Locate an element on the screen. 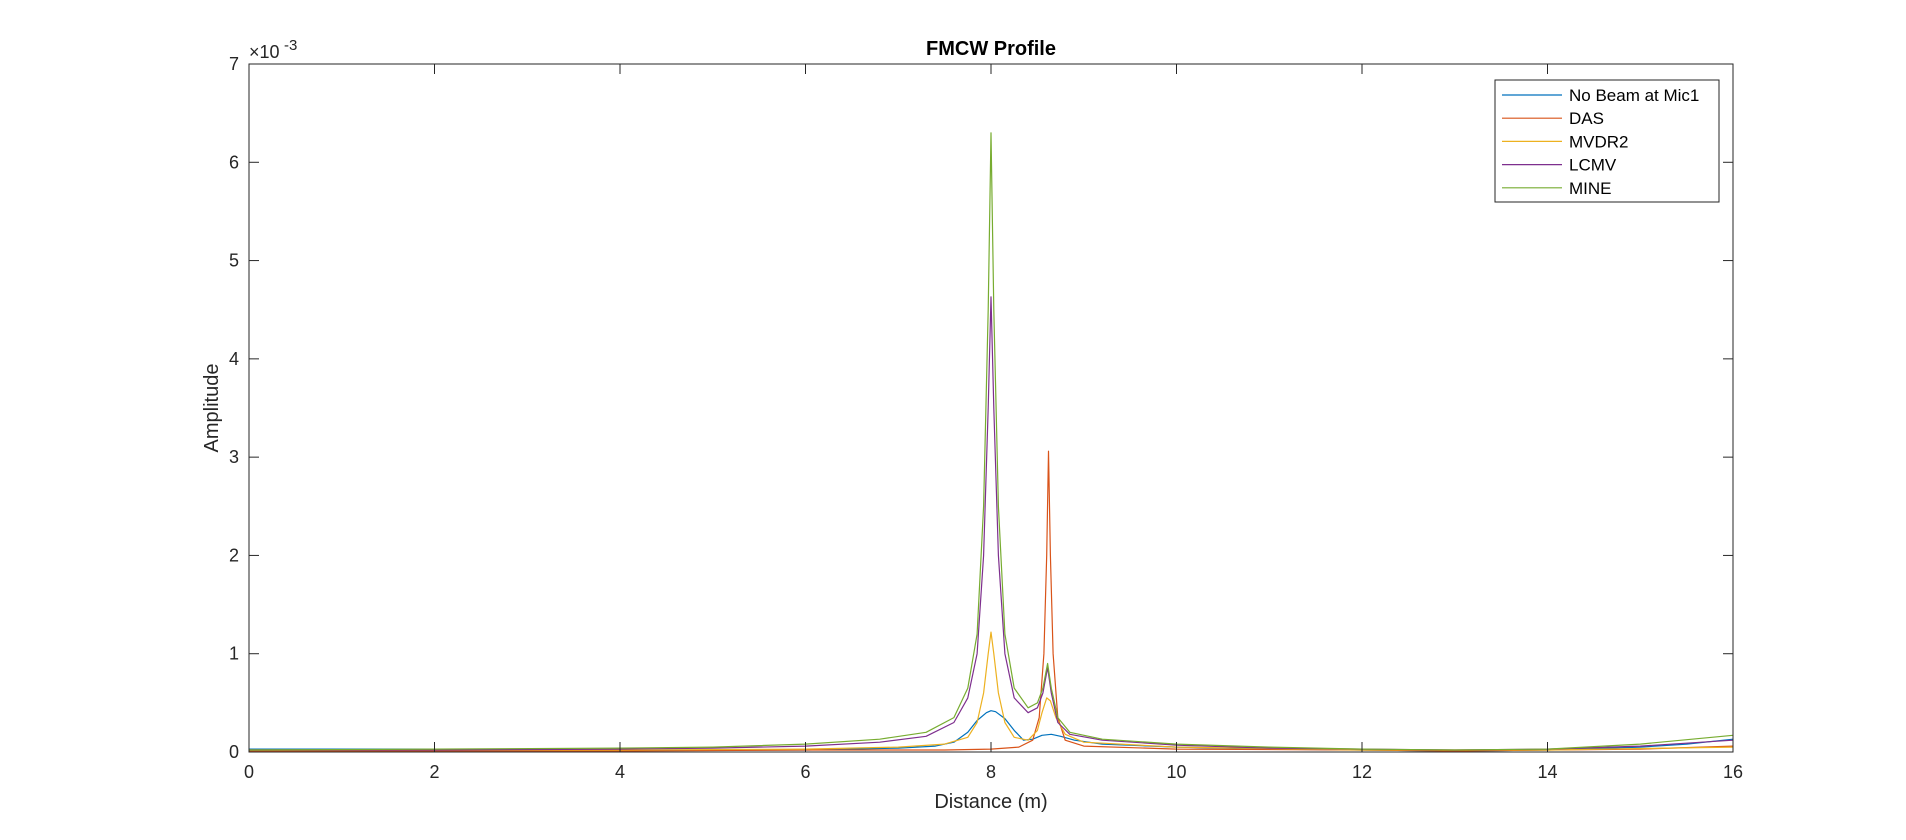 The image size is (1906, 840). x-tick-label: 14 is located at coordinates (1547, 772).